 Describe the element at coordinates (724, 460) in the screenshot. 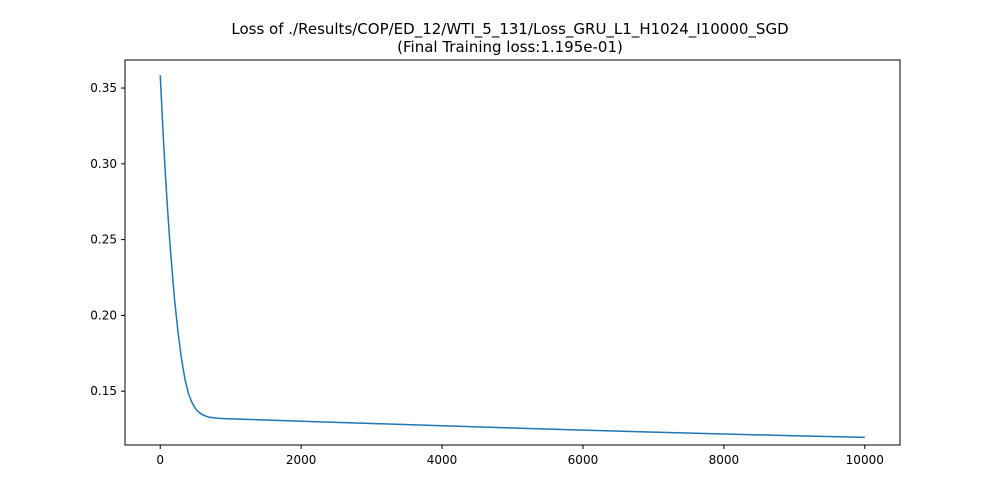

I see `x-tick-label: 8000` at that location.